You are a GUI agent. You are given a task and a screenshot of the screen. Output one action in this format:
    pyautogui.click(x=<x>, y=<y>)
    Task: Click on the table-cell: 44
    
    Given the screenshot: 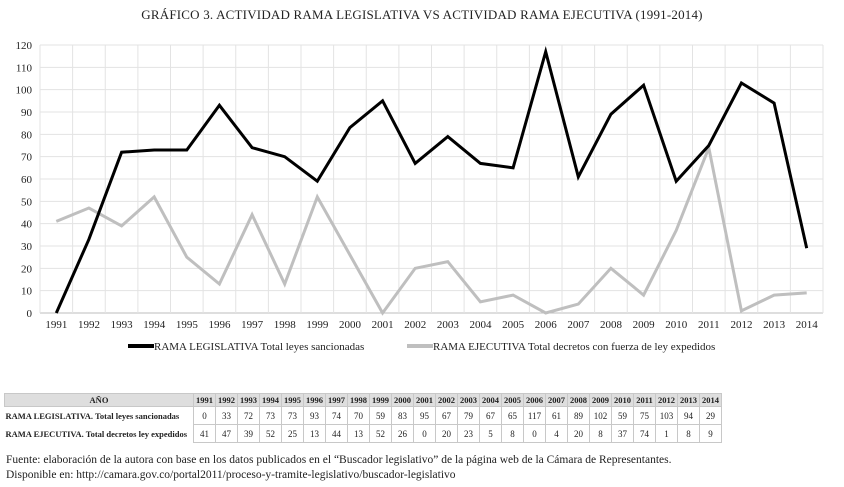 What is the action you would take?
    pyautogui.click(x=336, y=433)
    